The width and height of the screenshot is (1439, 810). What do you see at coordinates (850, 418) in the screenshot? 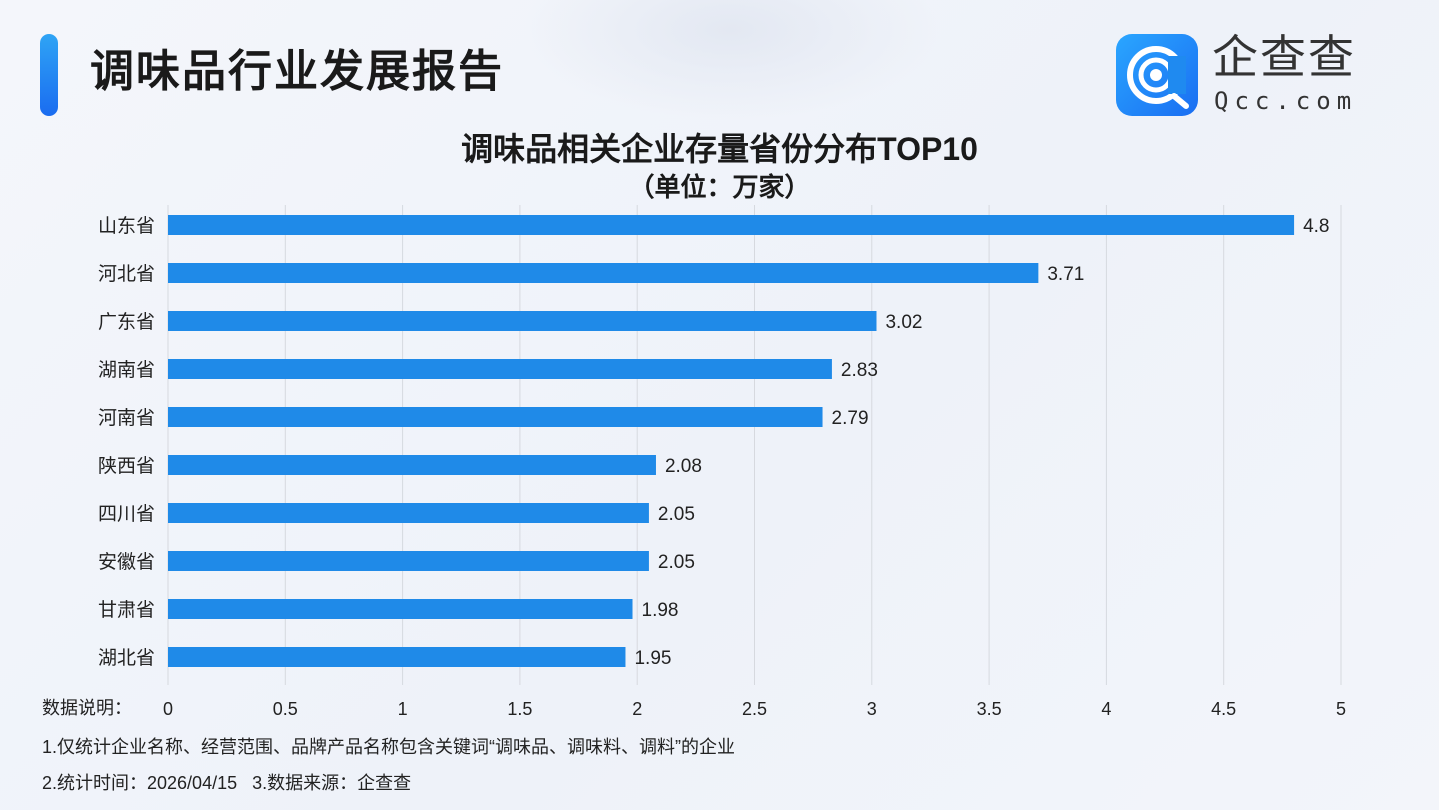
I see `bar-value-label: 2.79` at bounding box center [850, 418].